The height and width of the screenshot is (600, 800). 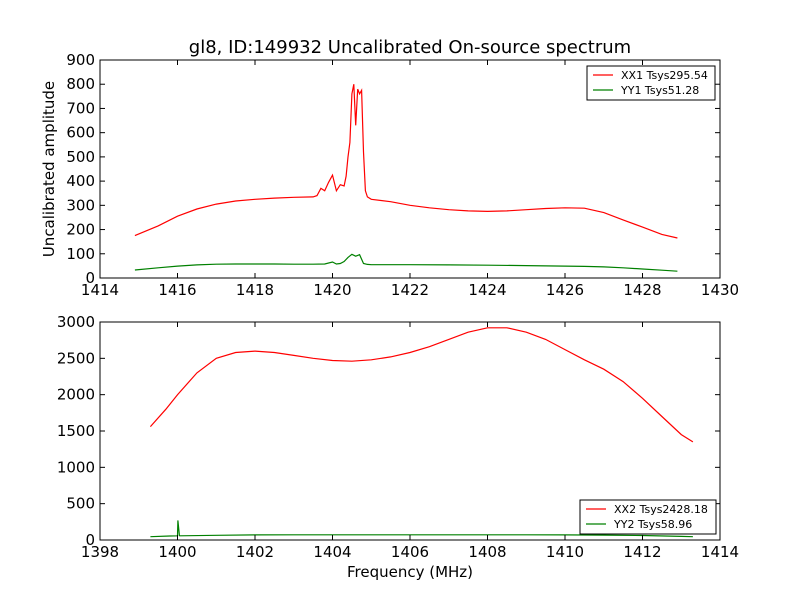 What do you see at coordinates (642, 290) in the screenshot?
I see `x-tick-label: 1428` at bounding box center [642, 290].